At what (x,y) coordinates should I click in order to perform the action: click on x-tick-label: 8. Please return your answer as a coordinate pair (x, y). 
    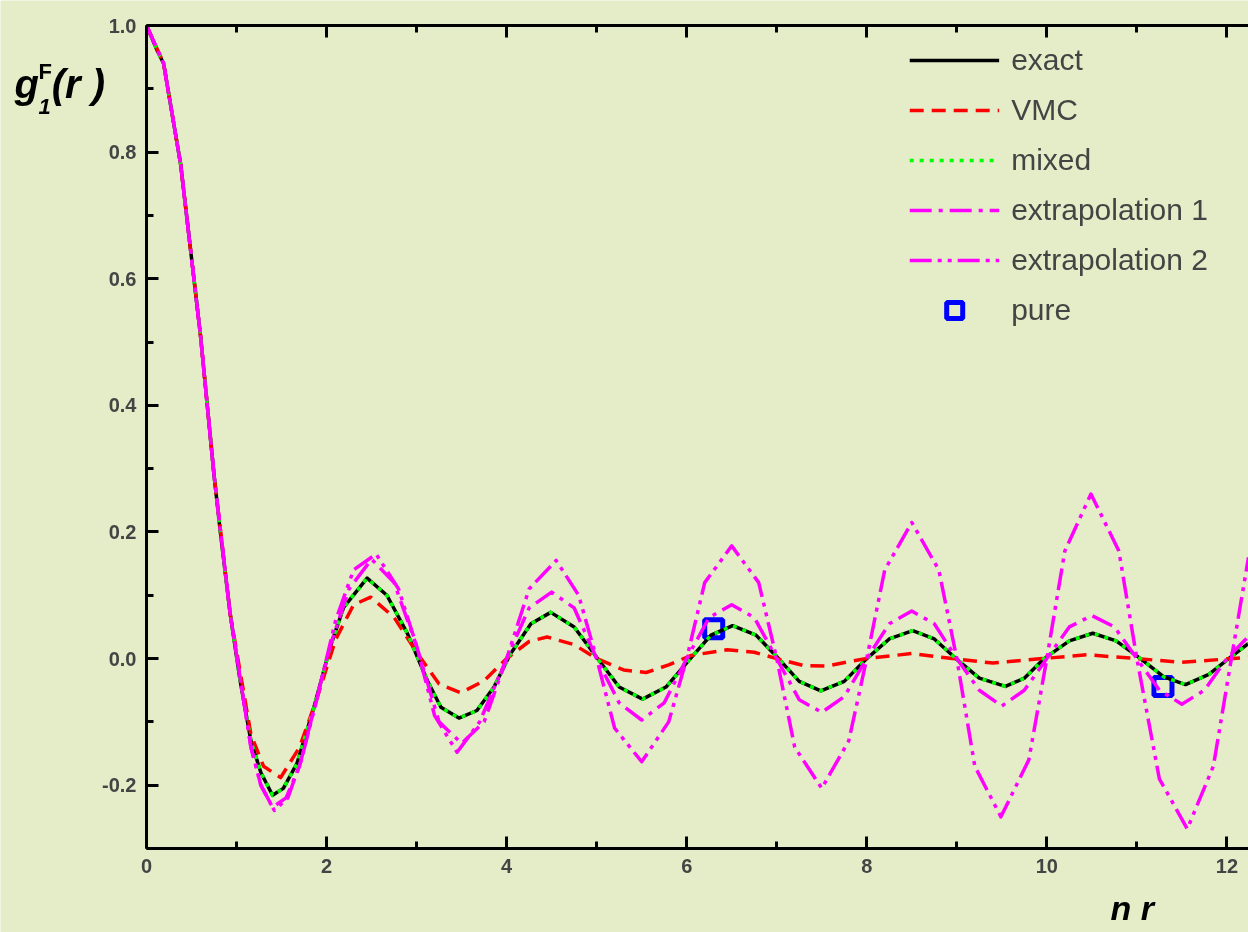
    Looking at the image, I should click on (867, 865).